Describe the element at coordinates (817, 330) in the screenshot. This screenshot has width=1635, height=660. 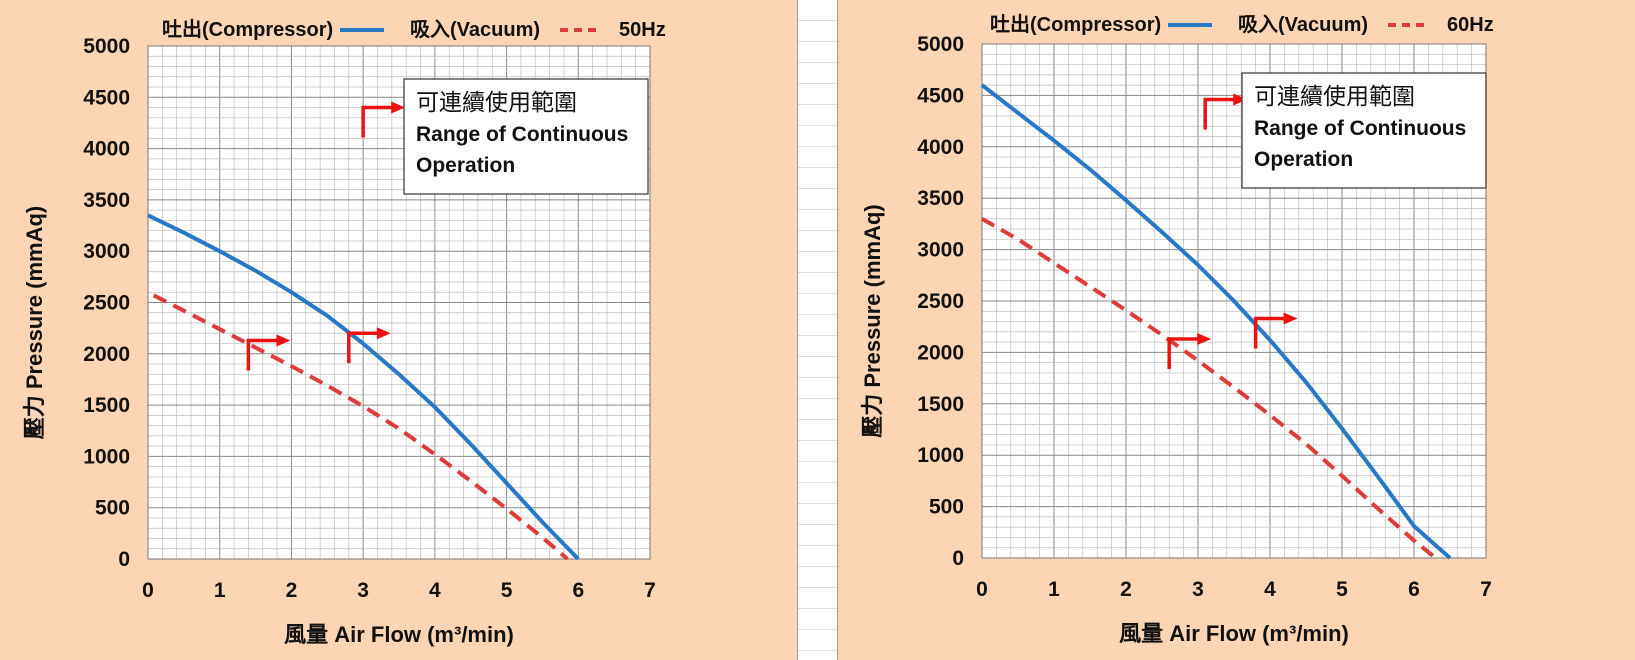
I see `spreadsheet-gap` at that location.